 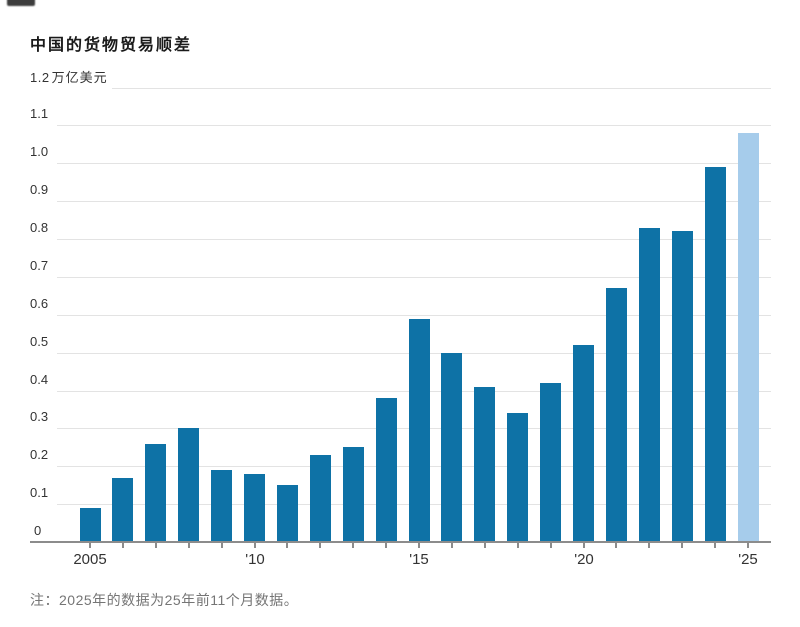 What do you see at coordinates (584, 559) in the screenshot?
I see `x-tick-label-2020: '20` at bounding box center [584, 559].